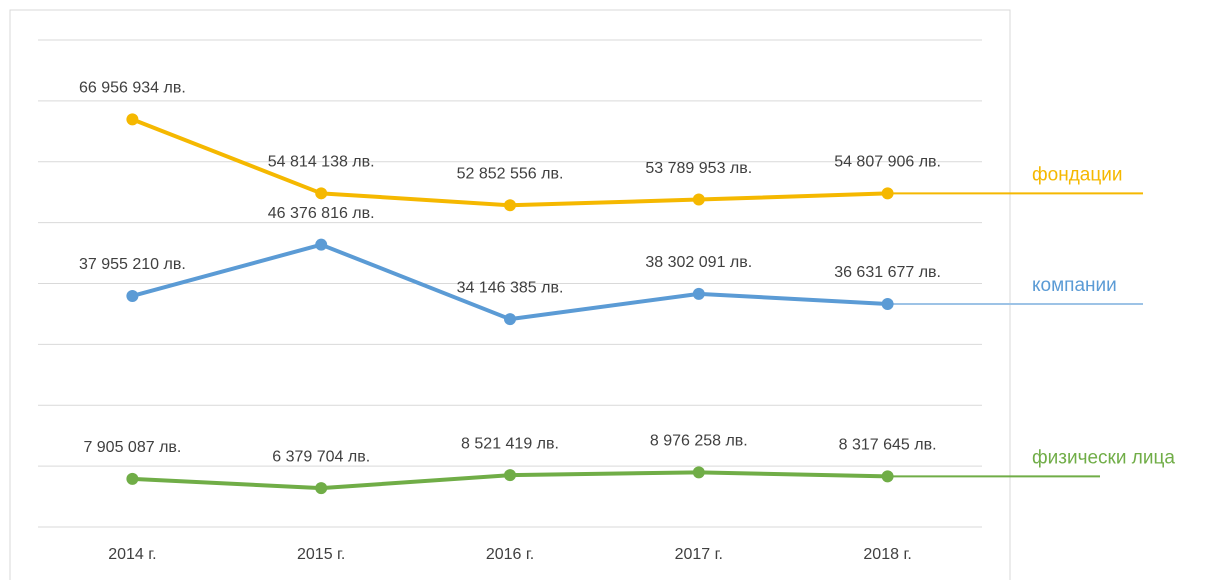 This screenshot has width=1213, height=580. Describe the element at coordinates (887, 162) in the screenshot. I see `data-label: 54 807 906 лв.` at that location.